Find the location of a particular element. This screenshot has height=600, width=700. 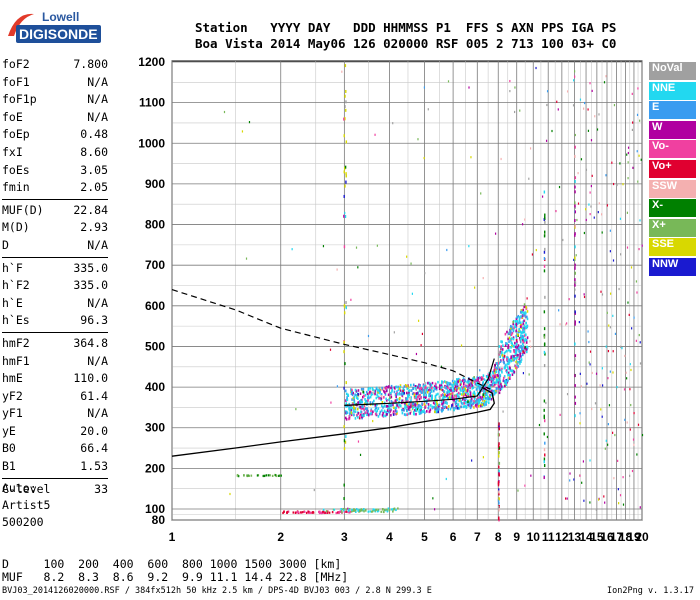

param-name: foF1p is located at coordinates (19, 99).